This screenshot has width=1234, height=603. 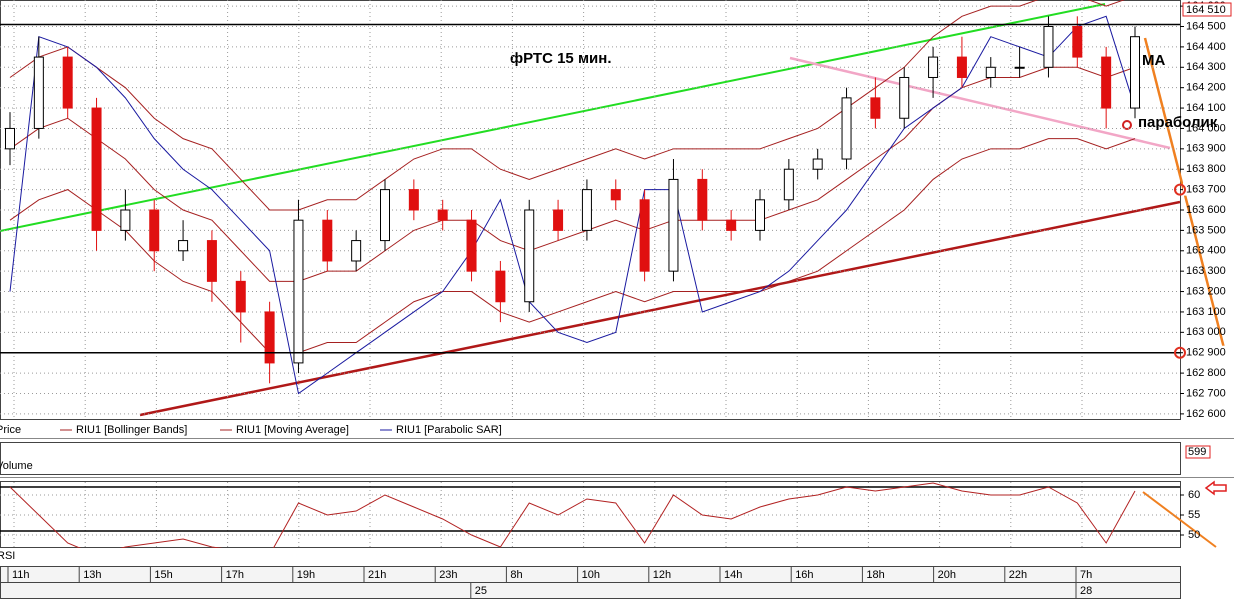 I want to click on y-tick-label: 164 300, so click(x=1206, y=67).